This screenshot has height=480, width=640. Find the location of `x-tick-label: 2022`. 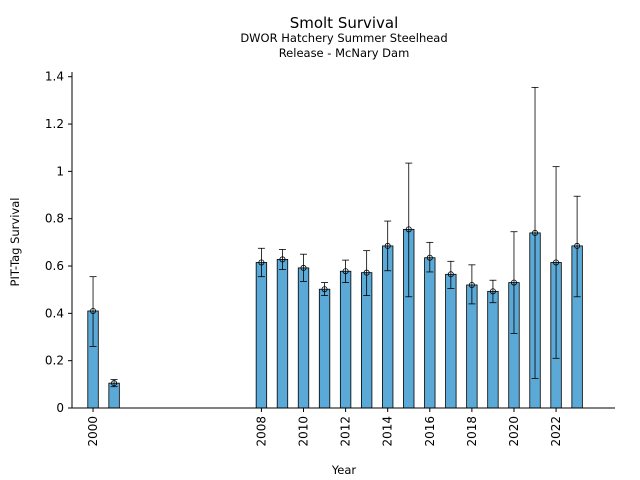

x-tick-label: 2022 is located at coordinates (556, 431).